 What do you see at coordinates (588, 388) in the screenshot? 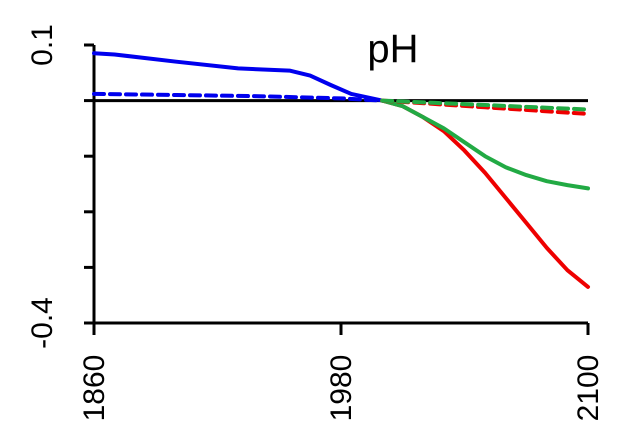
I see `x-tick-label: 2100` at bounding box center [588, 388].